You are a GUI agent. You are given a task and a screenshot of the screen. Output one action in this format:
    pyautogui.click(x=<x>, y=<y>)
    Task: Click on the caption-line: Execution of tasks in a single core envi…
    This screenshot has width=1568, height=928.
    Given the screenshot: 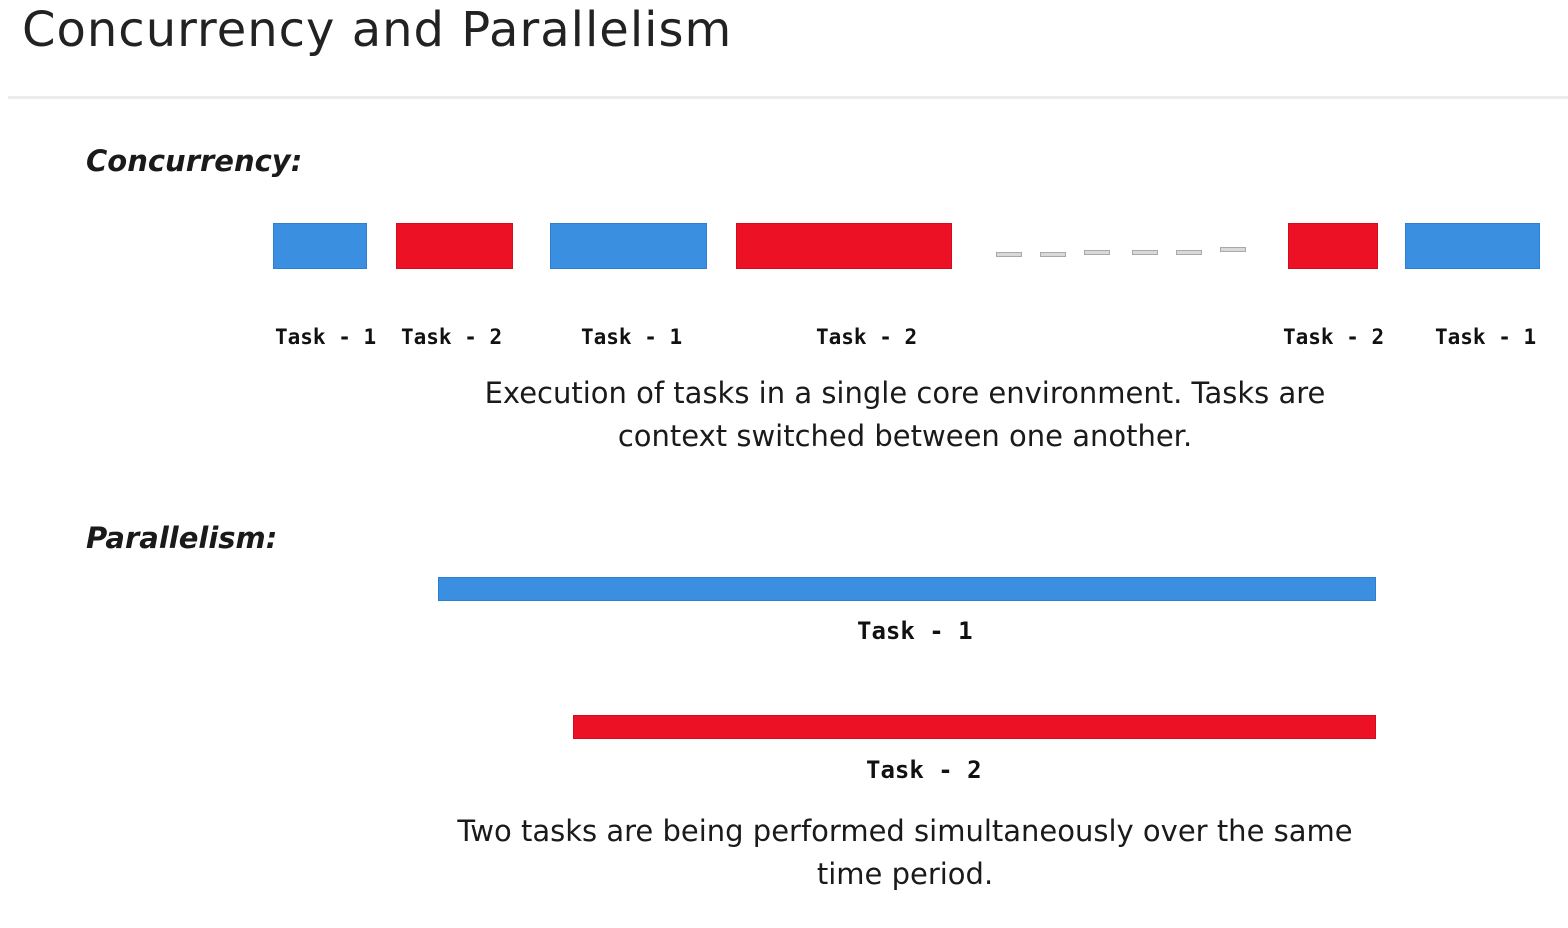 What is the action you would take?
    pyautogui.click(x=905, y=393)
    